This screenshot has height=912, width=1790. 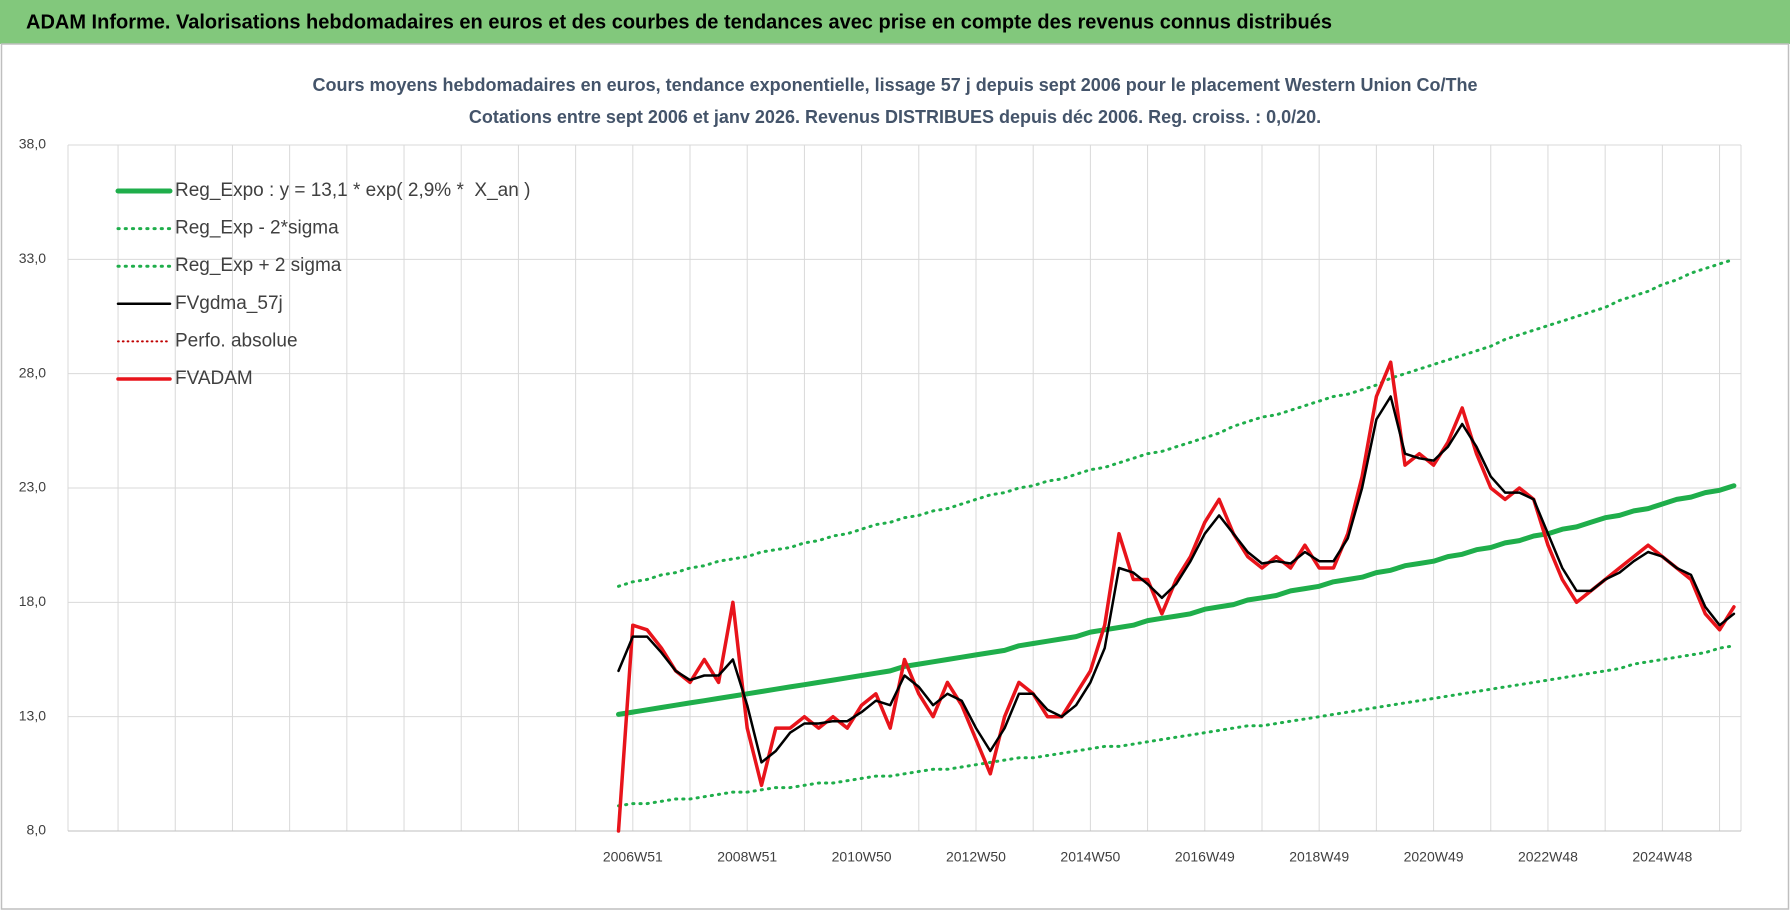 I want to click on x-tick-label: 2014W50, so click(x=1090, y=857).